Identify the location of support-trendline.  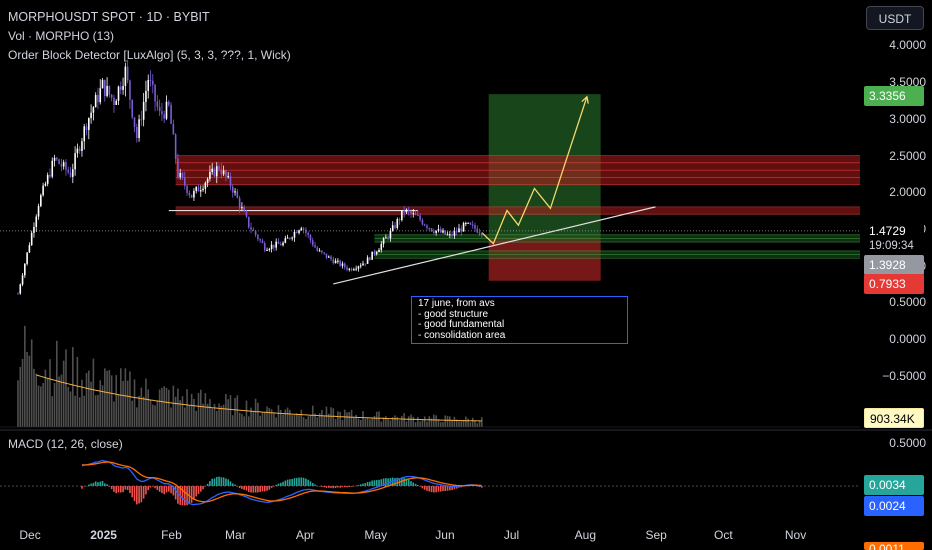
(494, 245).